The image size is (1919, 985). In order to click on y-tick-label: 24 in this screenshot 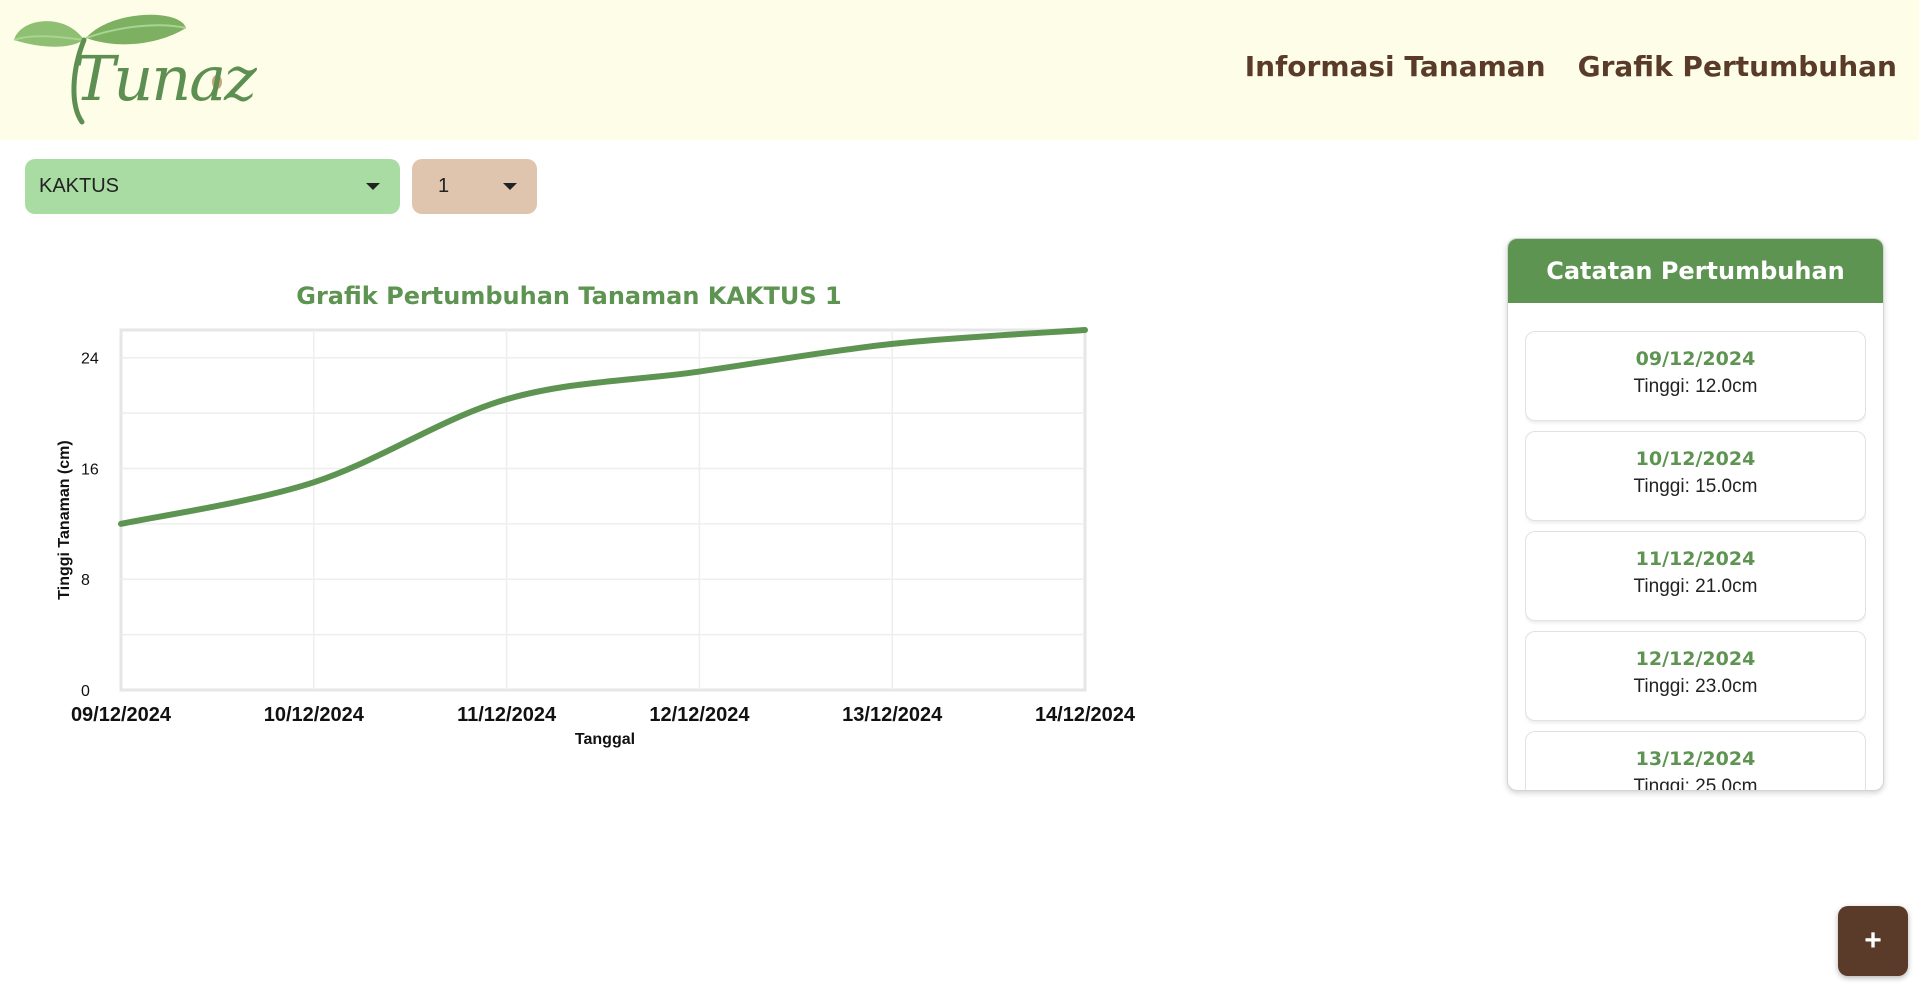, I will do `click(90, 359)`.